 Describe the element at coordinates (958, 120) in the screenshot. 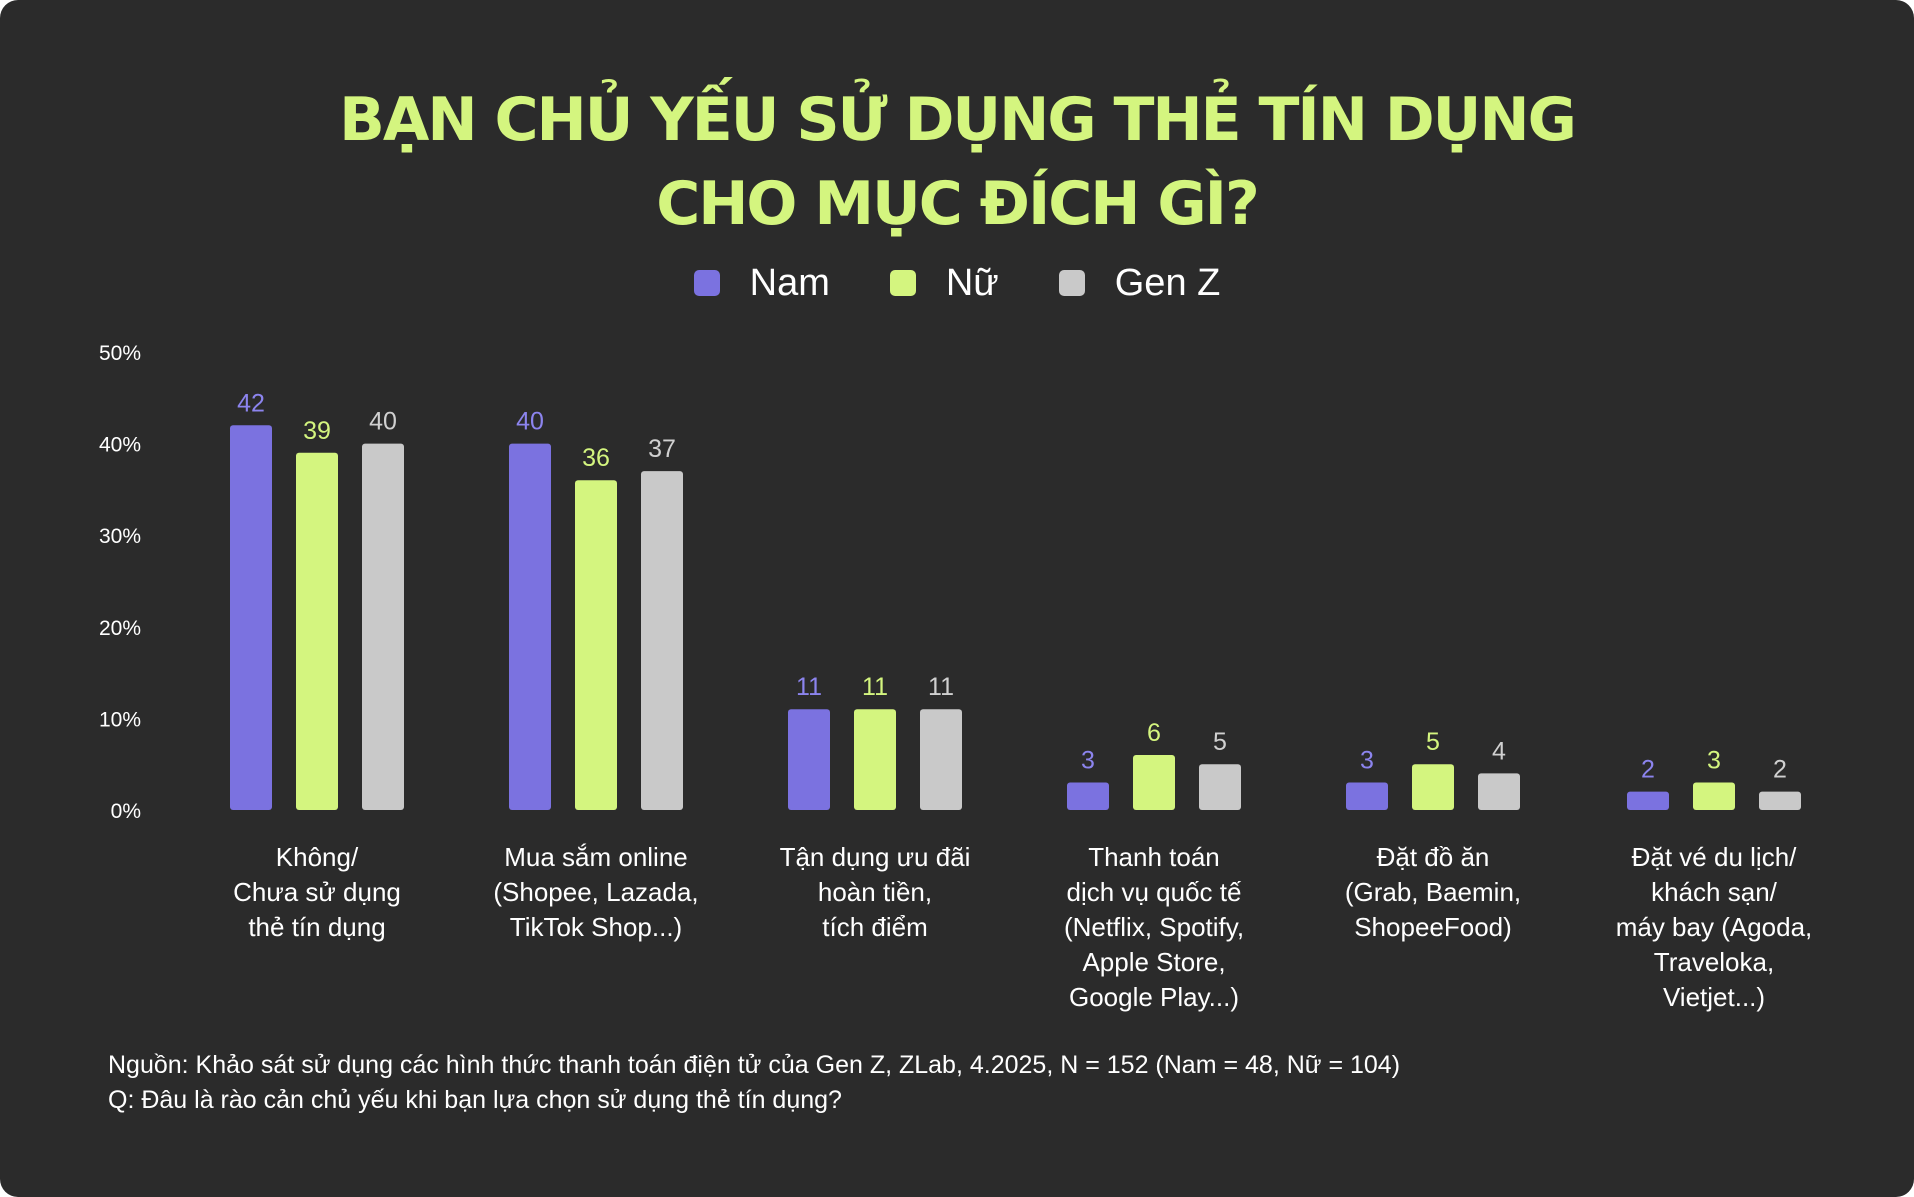

I see `chart-title-line-1: BẠN CHỦ YẾU SỬ DỤNG THẺ TÍN DỤNG` at that location.